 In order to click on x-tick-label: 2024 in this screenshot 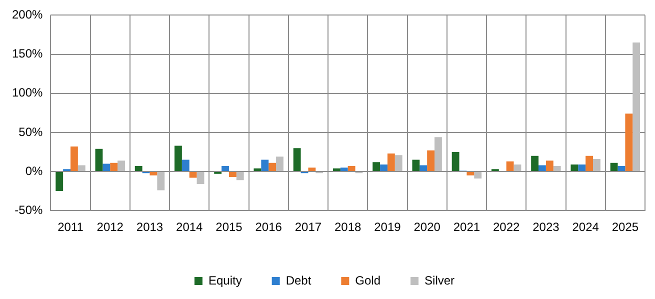, I will do `click(586, 227)`.